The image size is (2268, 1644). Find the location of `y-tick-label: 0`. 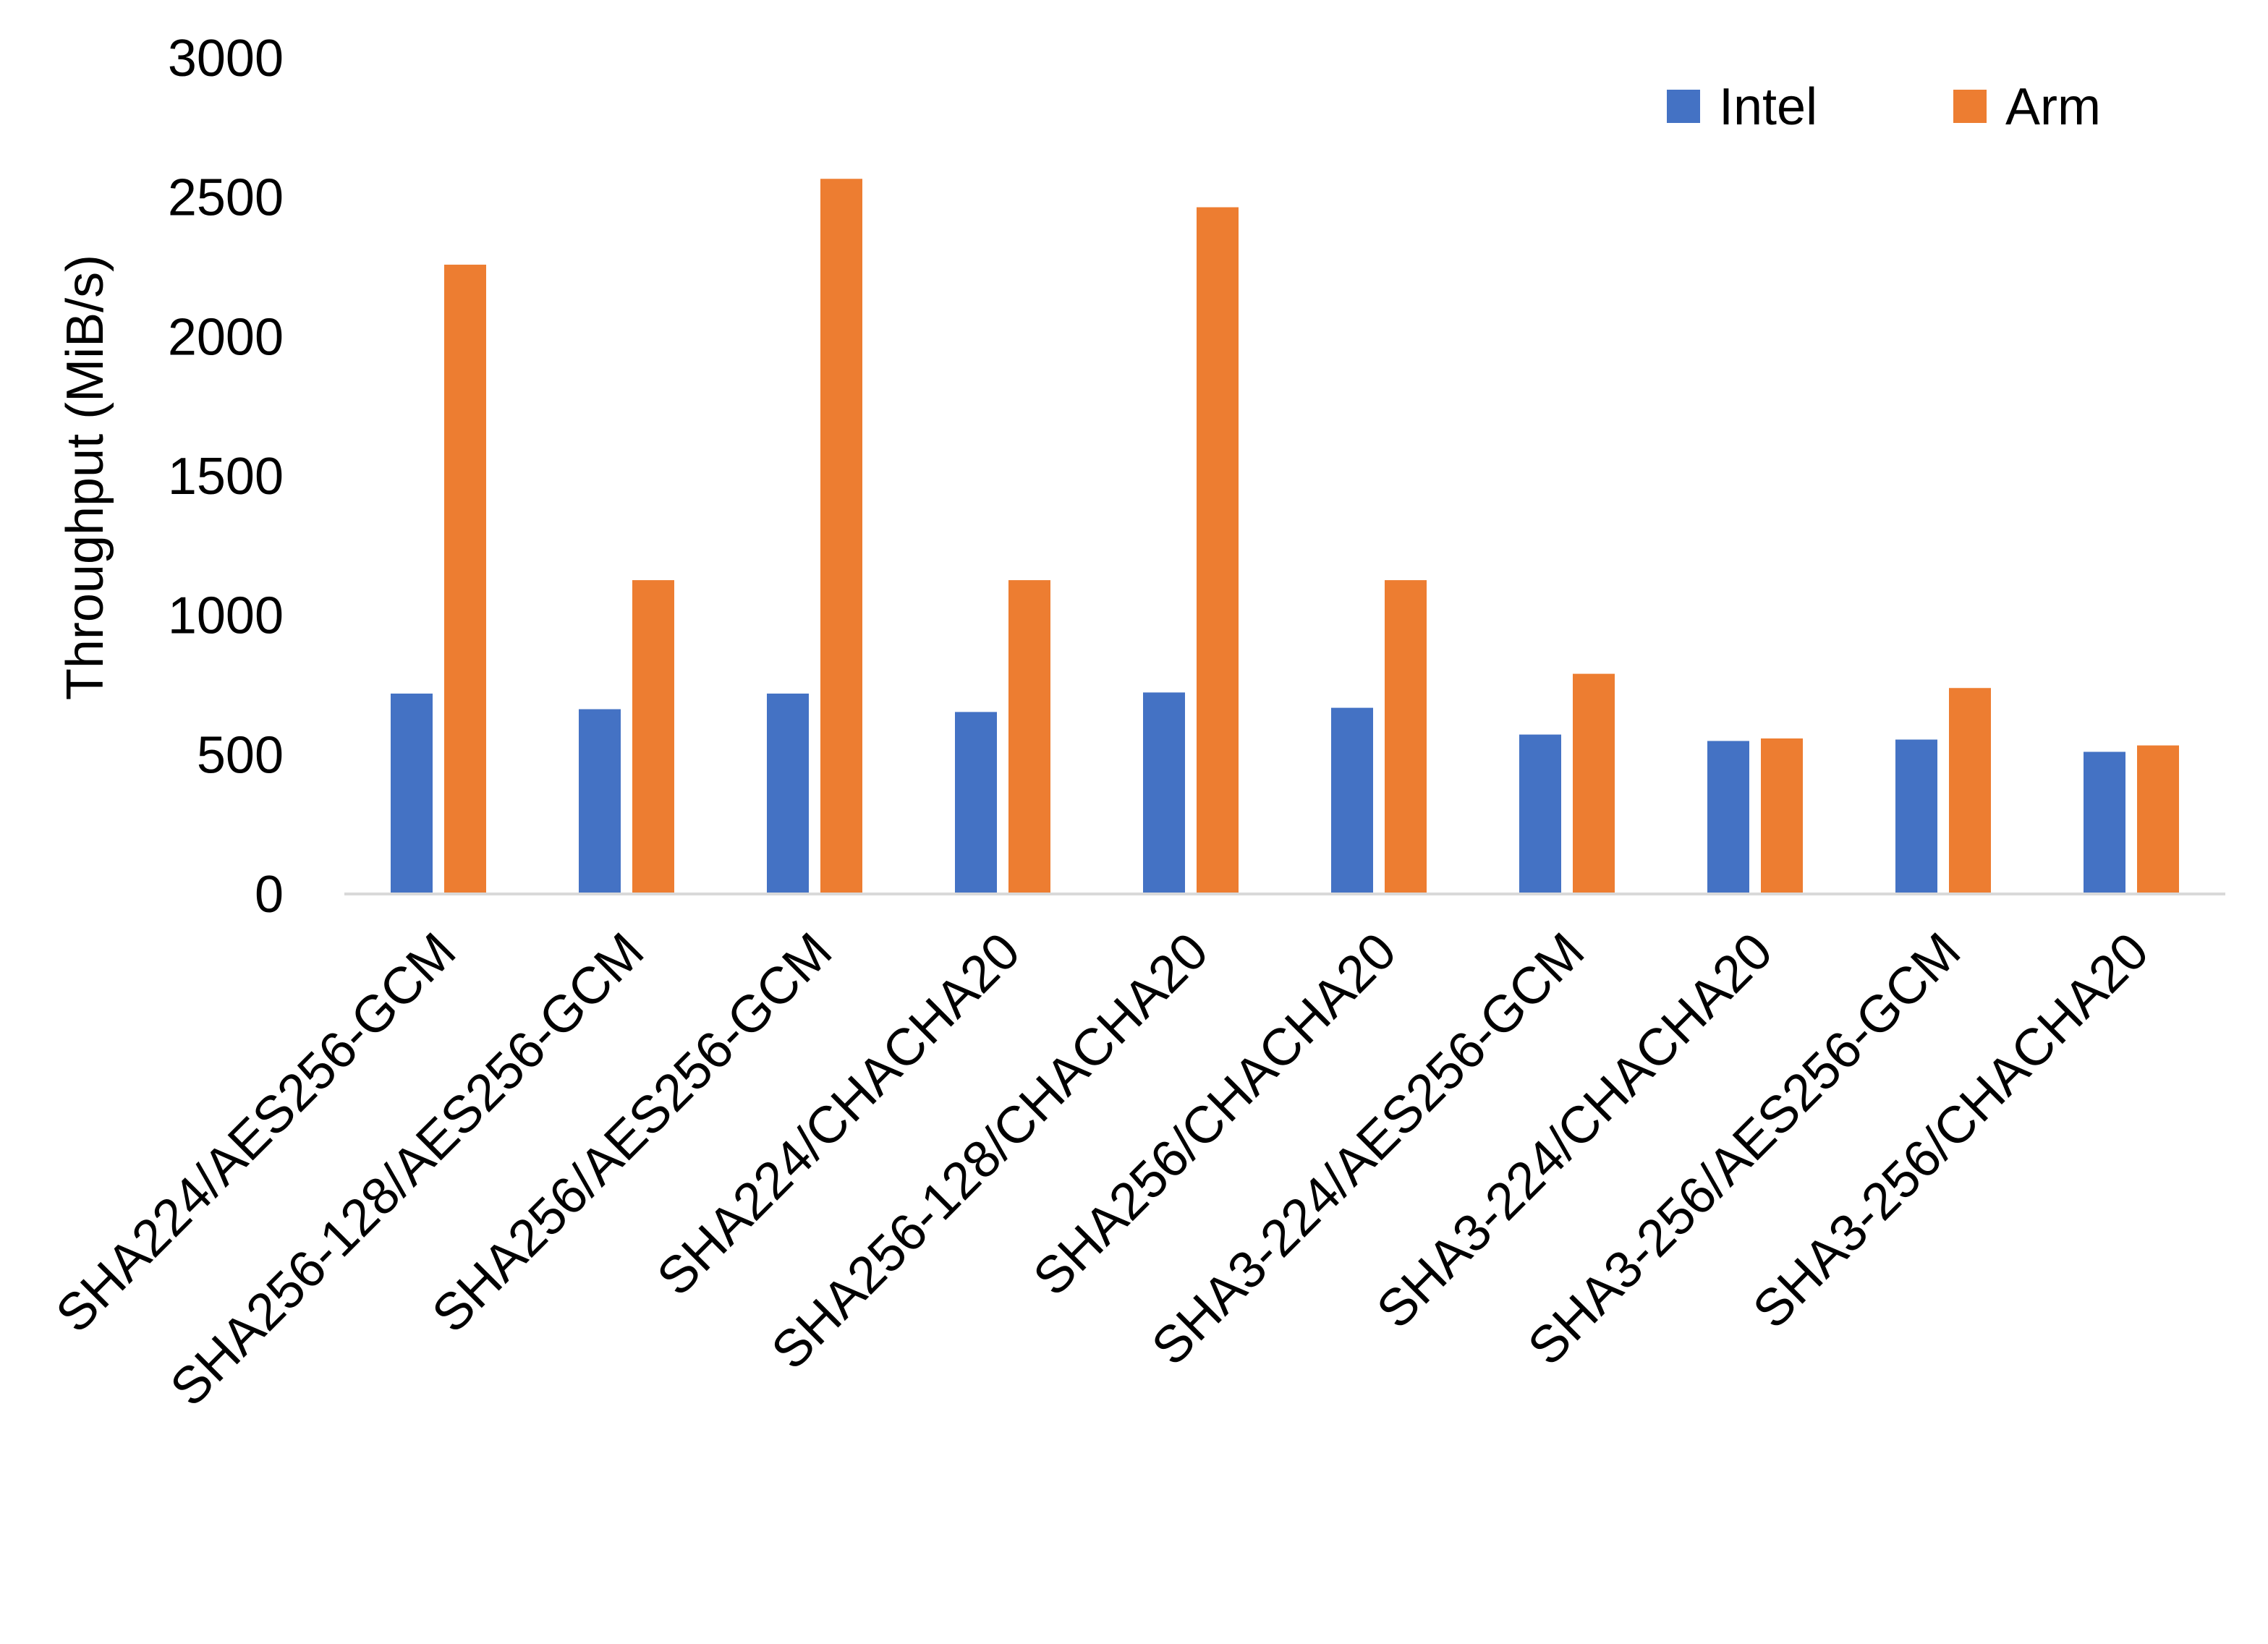

y-tick-label: 0 is located at coordinates (269, 895).